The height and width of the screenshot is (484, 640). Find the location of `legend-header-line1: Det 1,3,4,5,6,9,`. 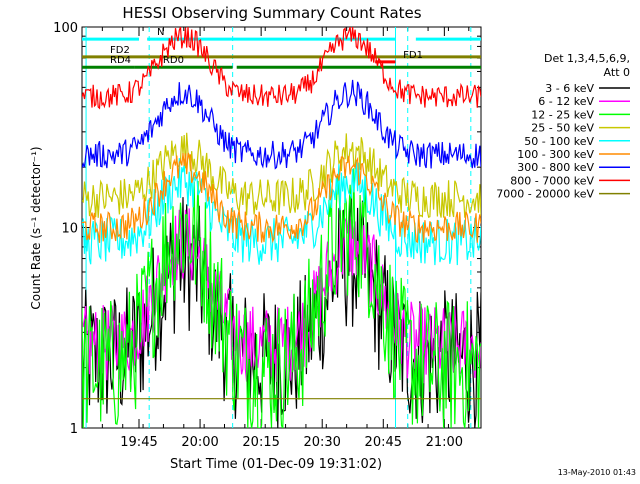

legend-header-line1: Det 1,3,4,5,6,9, is located at coordinates (587, 58).